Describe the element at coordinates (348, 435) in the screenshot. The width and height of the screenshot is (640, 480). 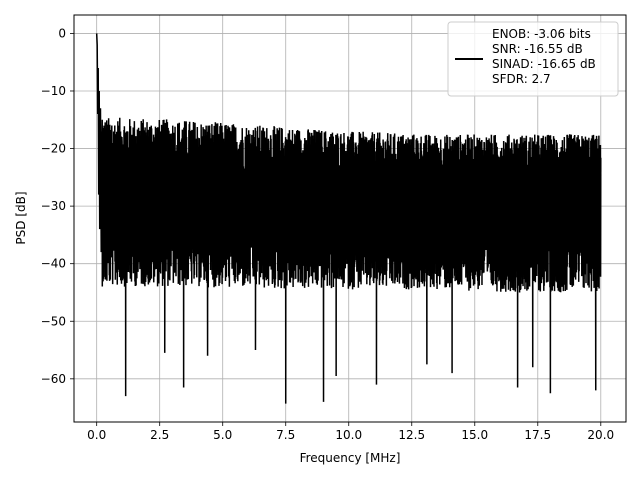
I see `x-tick-label: 10.0` at that location.